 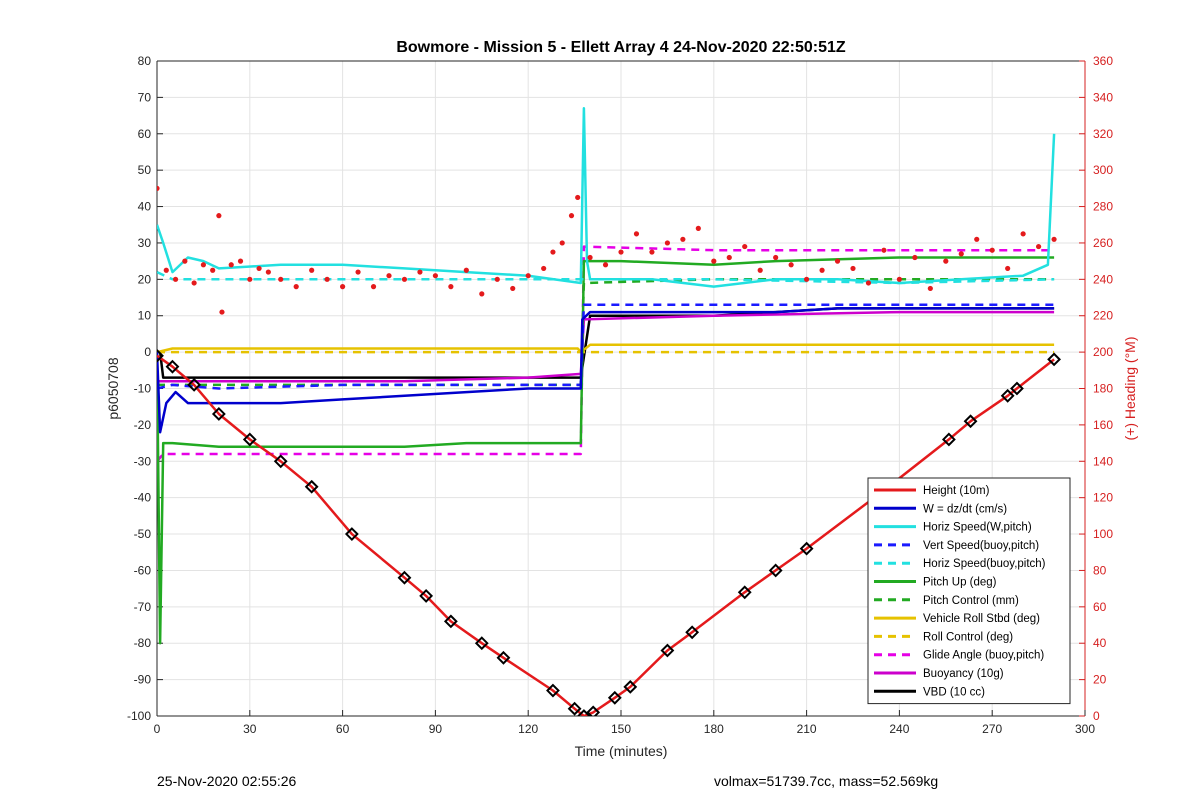 I want to click on y-right-tick-label: 120, so click(x=1103, y=498).